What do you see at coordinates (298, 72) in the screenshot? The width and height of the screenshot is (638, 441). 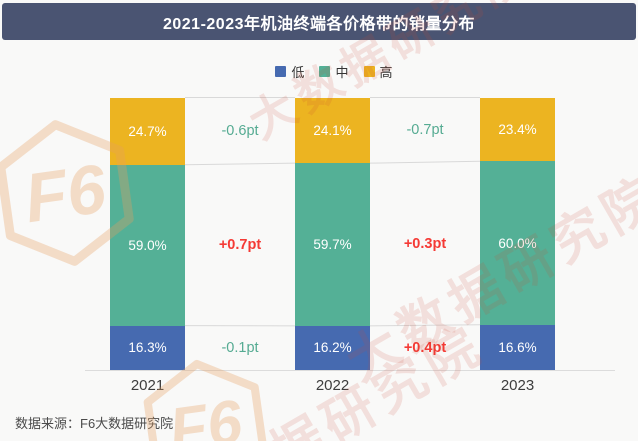 I see `legend-label: 低` at bounding box center [298, 72].